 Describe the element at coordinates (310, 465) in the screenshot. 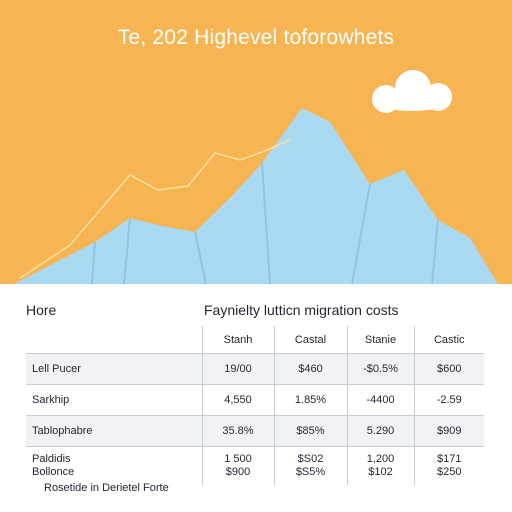

I see `table-cell: $S02 $S5%` at that location.